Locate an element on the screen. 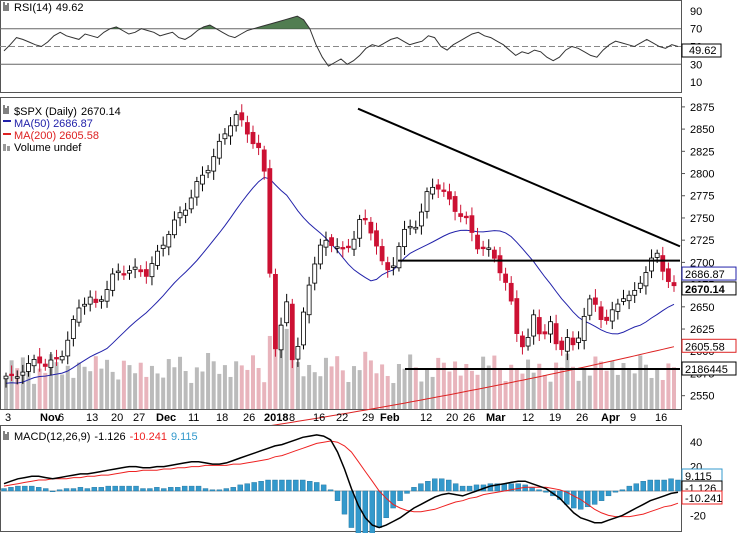  ma50-legend-swatch is located at coordinates (7, 121).